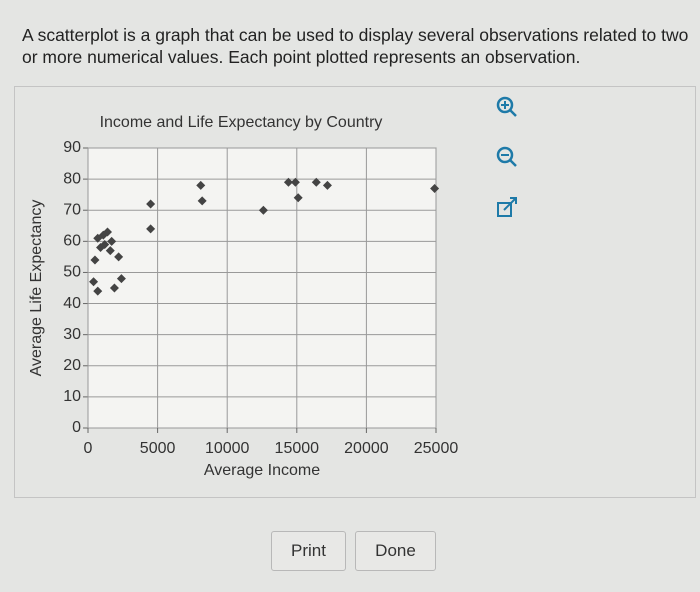 This screenshot has height=592, width=700. What do you see at coordinates (88, 448) in the screenshot?
I see `x-tick-label: 0` at bounding box center [88, 448].